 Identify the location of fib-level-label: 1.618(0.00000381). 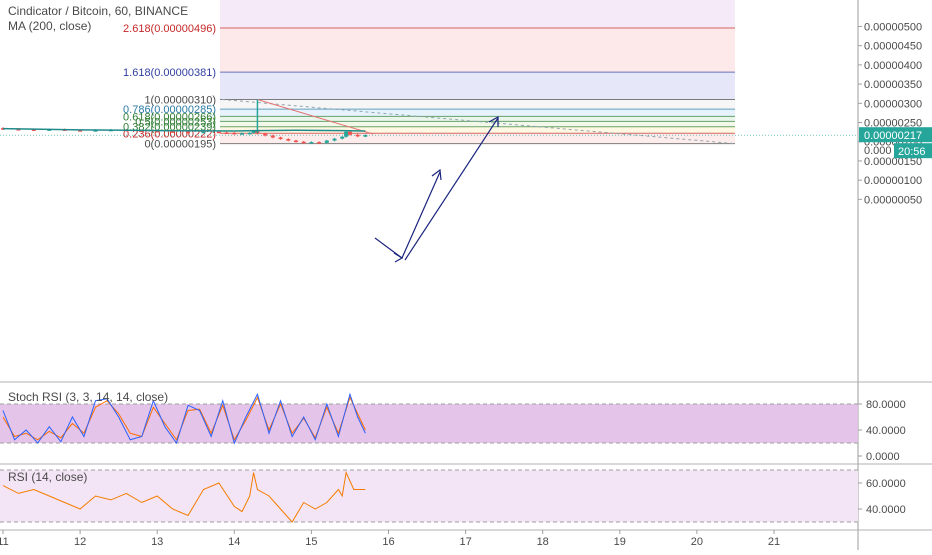
(169, 73).